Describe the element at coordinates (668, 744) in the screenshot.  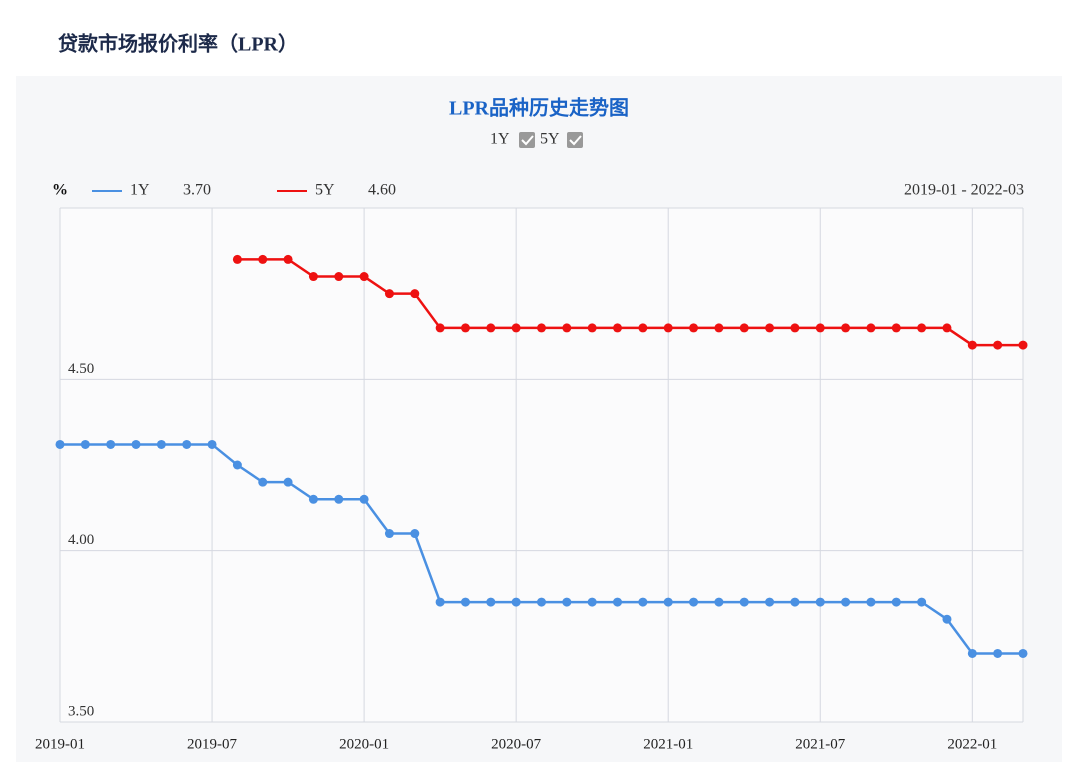
I see `x-tick-label: 2021-01` at that location.